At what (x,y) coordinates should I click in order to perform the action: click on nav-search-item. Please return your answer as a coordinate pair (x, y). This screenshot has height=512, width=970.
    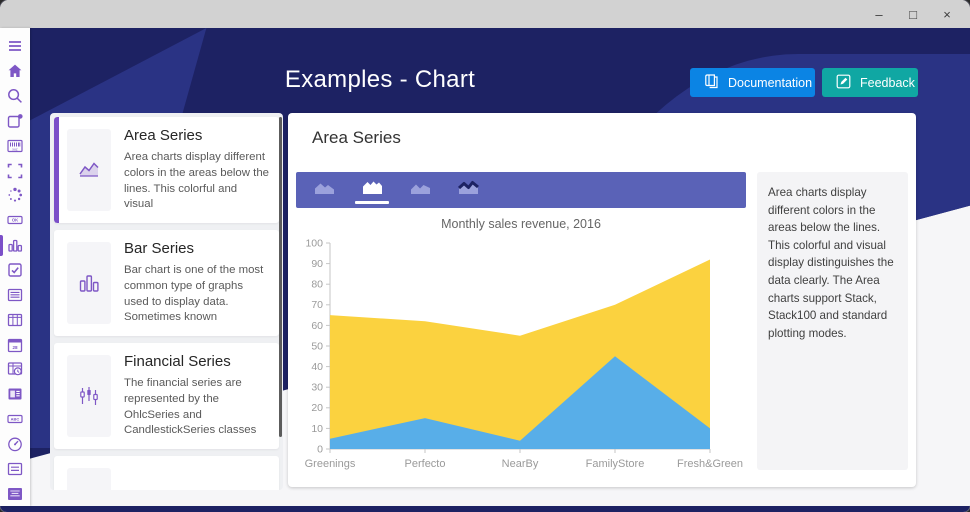
    Looking at the image, I should click on (15, 96).